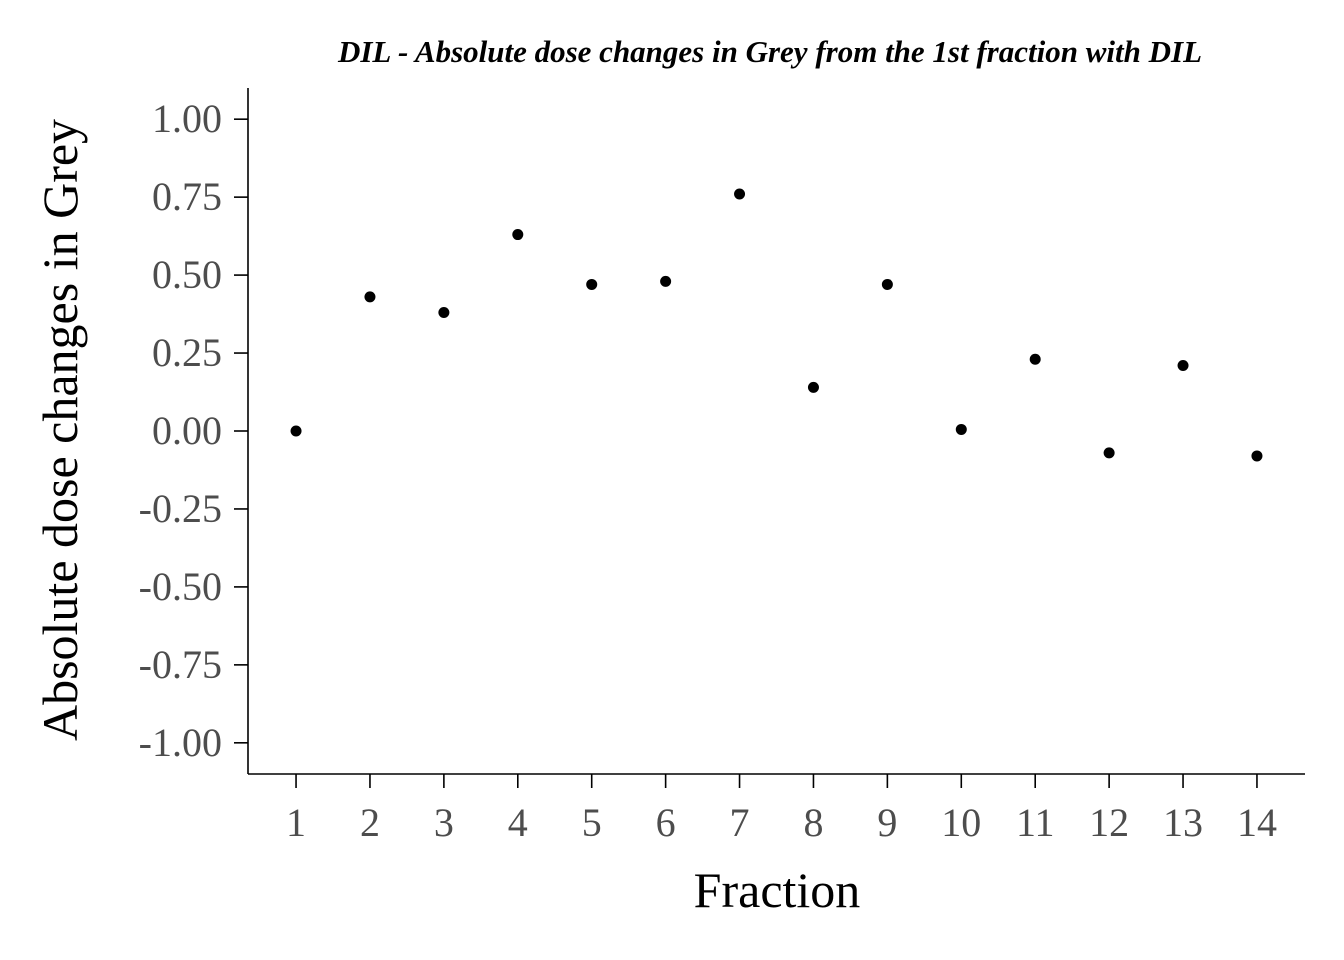 This screenshot has width=1344, height=960. I want to click on y-tick-label: 0.00, so click(187, 430).